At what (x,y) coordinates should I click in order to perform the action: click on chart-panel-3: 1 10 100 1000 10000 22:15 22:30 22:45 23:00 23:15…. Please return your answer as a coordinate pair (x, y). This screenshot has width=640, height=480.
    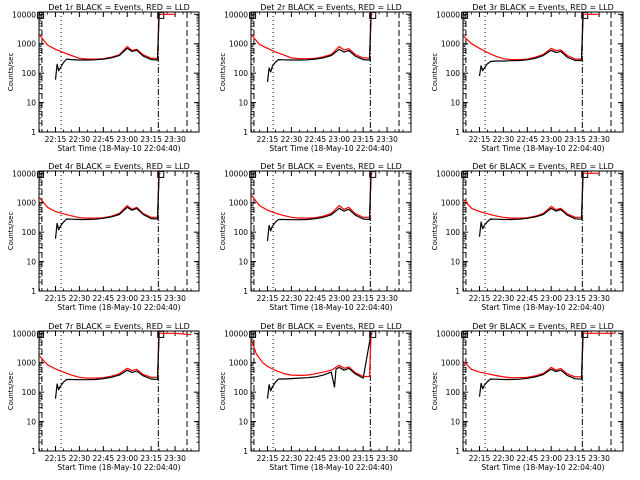
    Looking at the image, I should click on (527, 78).